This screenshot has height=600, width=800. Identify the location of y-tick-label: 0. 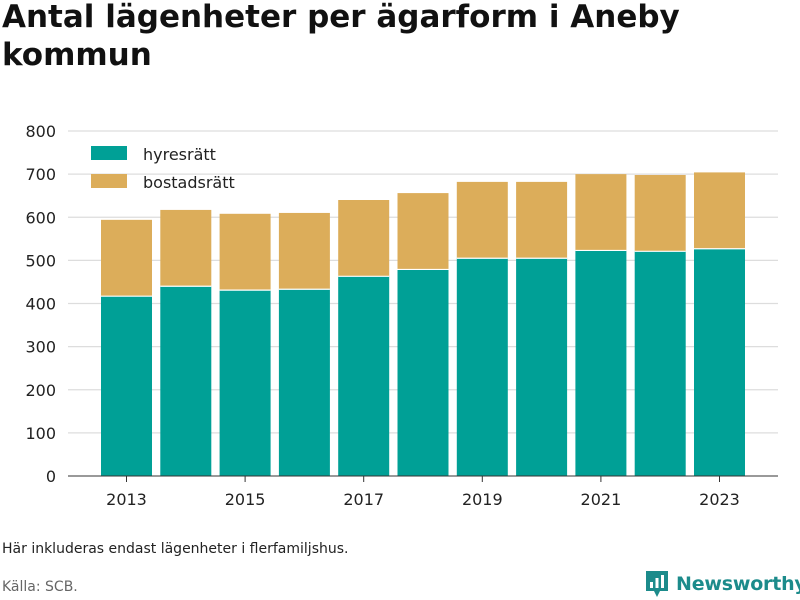
(51, 476).